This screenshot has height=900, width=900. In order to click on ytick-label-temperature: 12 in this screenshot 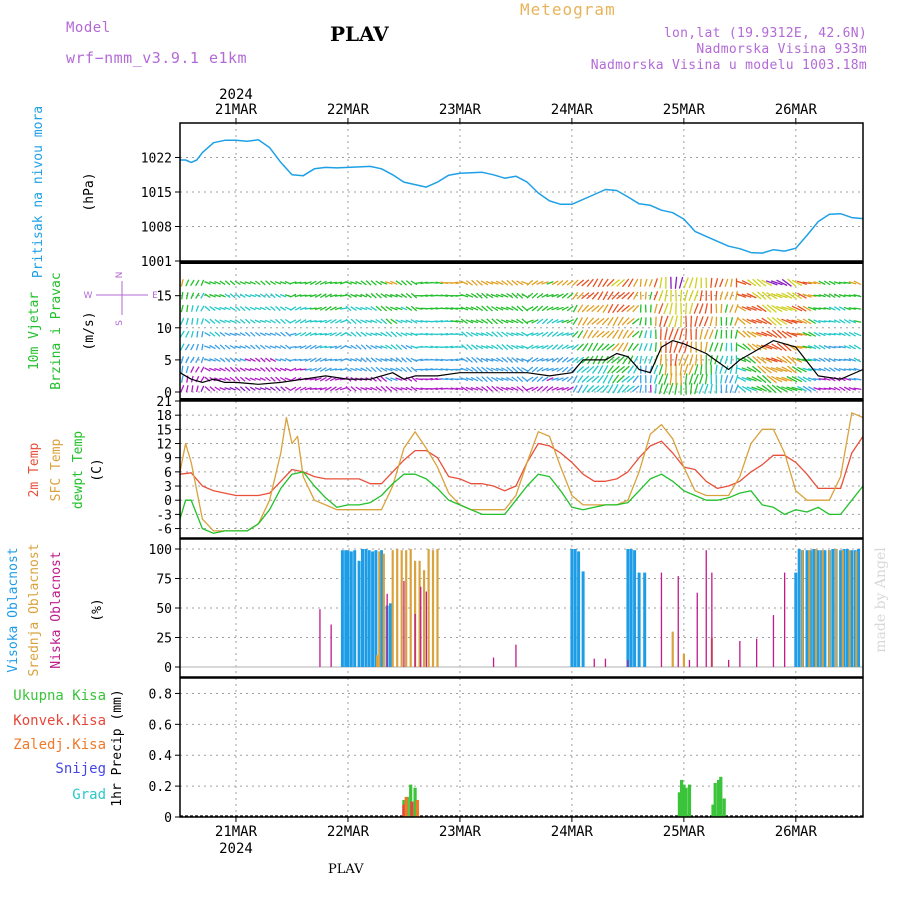, I will do `click(164, 445)`.